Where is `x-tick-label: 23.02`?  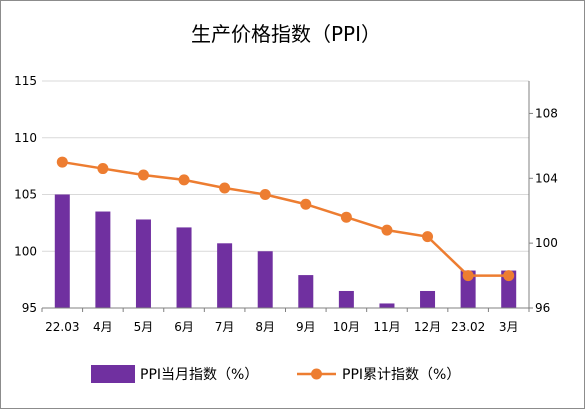
x-tick-label: 23.02 is located at coordinates (468, 327).